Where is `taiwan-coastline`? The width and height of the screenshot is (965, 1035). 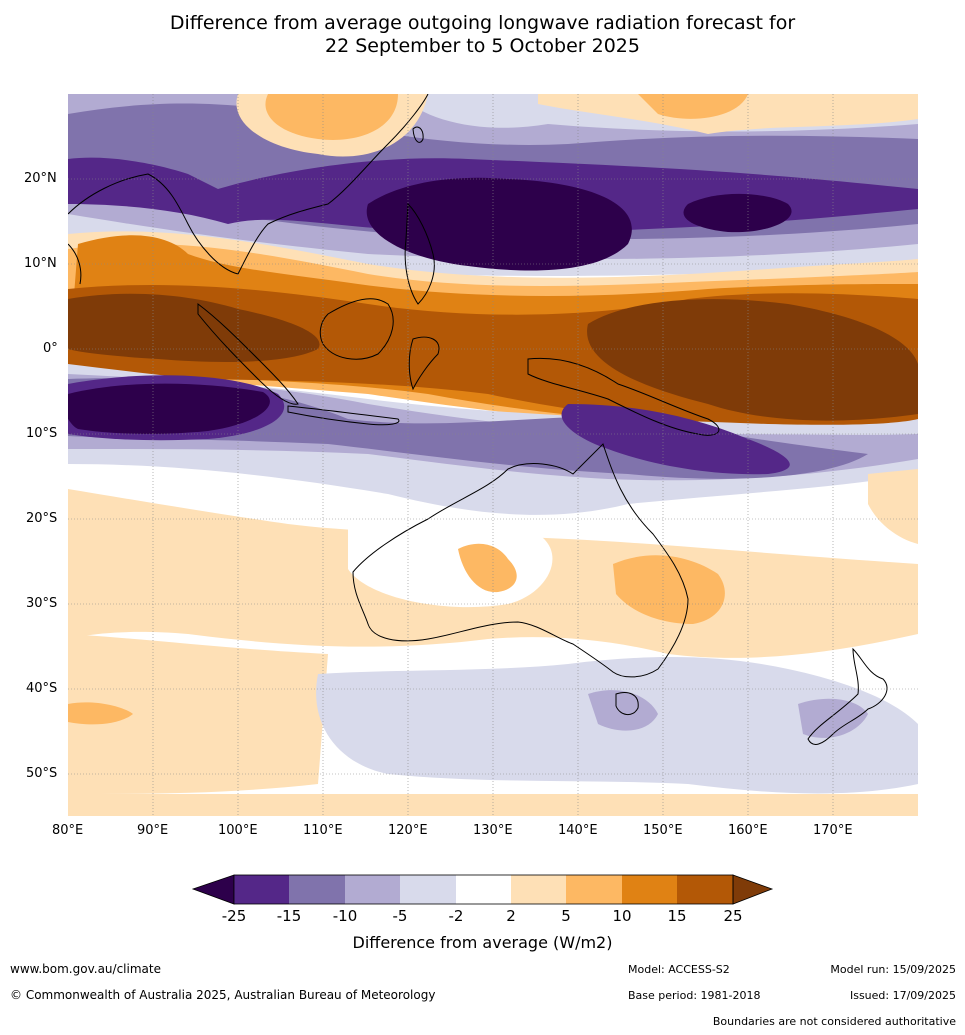
taiwan-coastline is located at coordinates (418, 134).